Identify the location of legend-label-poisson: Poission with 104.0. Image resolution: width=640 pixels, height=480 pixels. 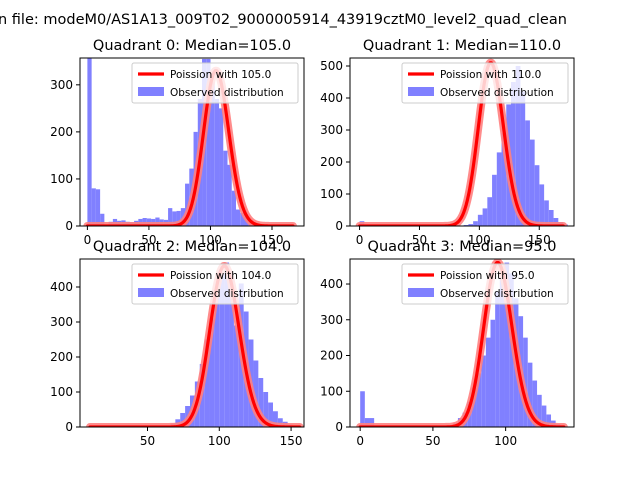
(220, 276).